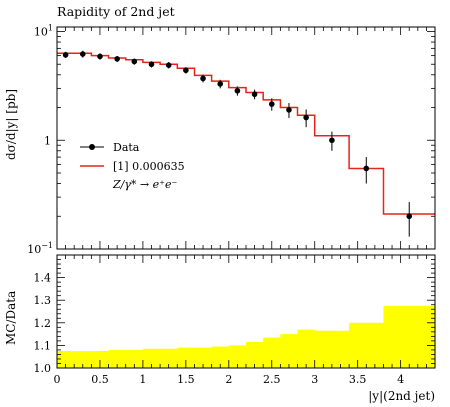 The height and width of the screenshot is (407, 450). I want to click on x-tick-label: 2, so click(228, 379).